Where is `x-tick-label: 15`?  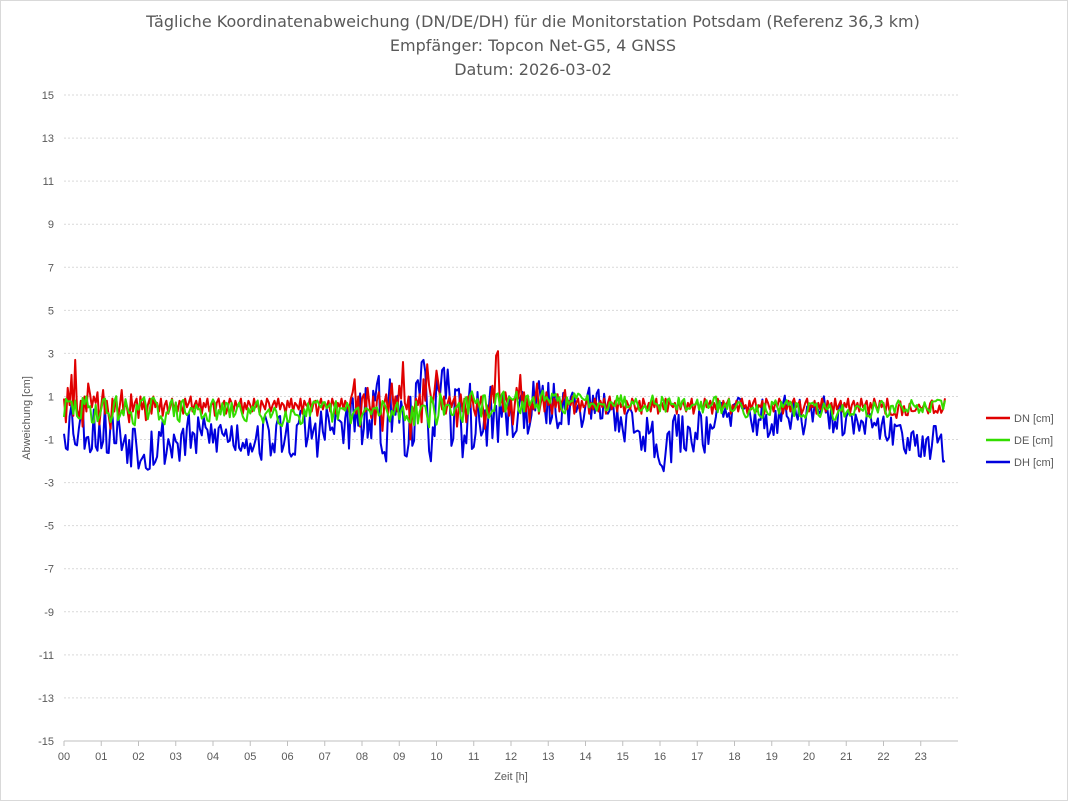 x-tick-label: 15 is located at coordinates (623, 757).